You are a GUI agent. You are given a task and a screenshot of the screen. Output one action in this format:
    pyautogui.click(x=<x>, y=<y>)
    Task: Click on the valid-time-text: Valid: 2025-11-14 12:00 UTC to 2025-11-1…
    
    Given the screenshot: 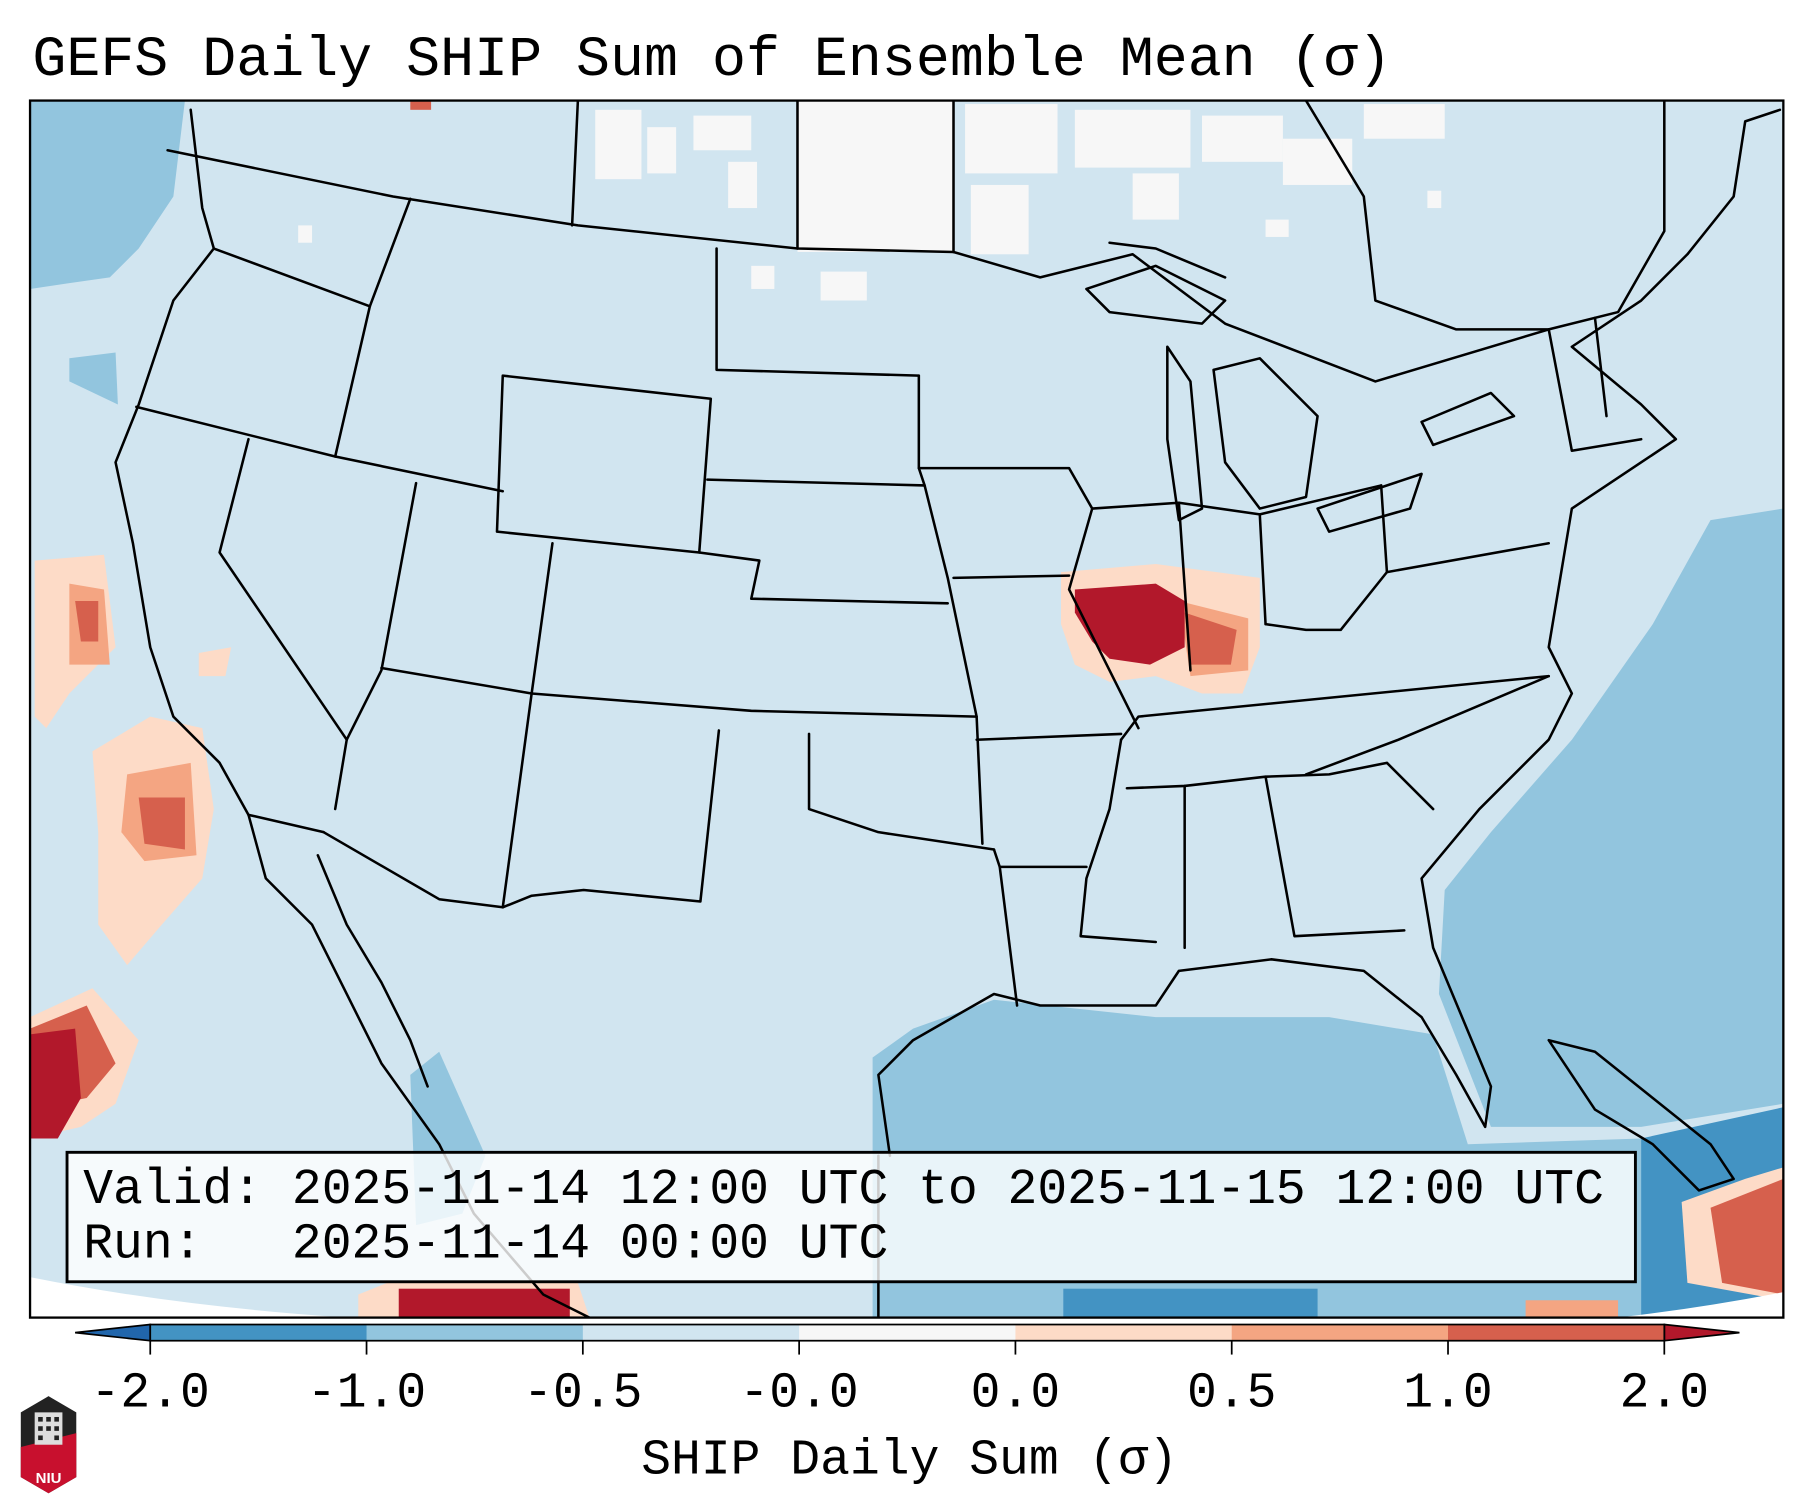 What is the action you would take?
    pyautogui.click(x=843, y=1190)
    